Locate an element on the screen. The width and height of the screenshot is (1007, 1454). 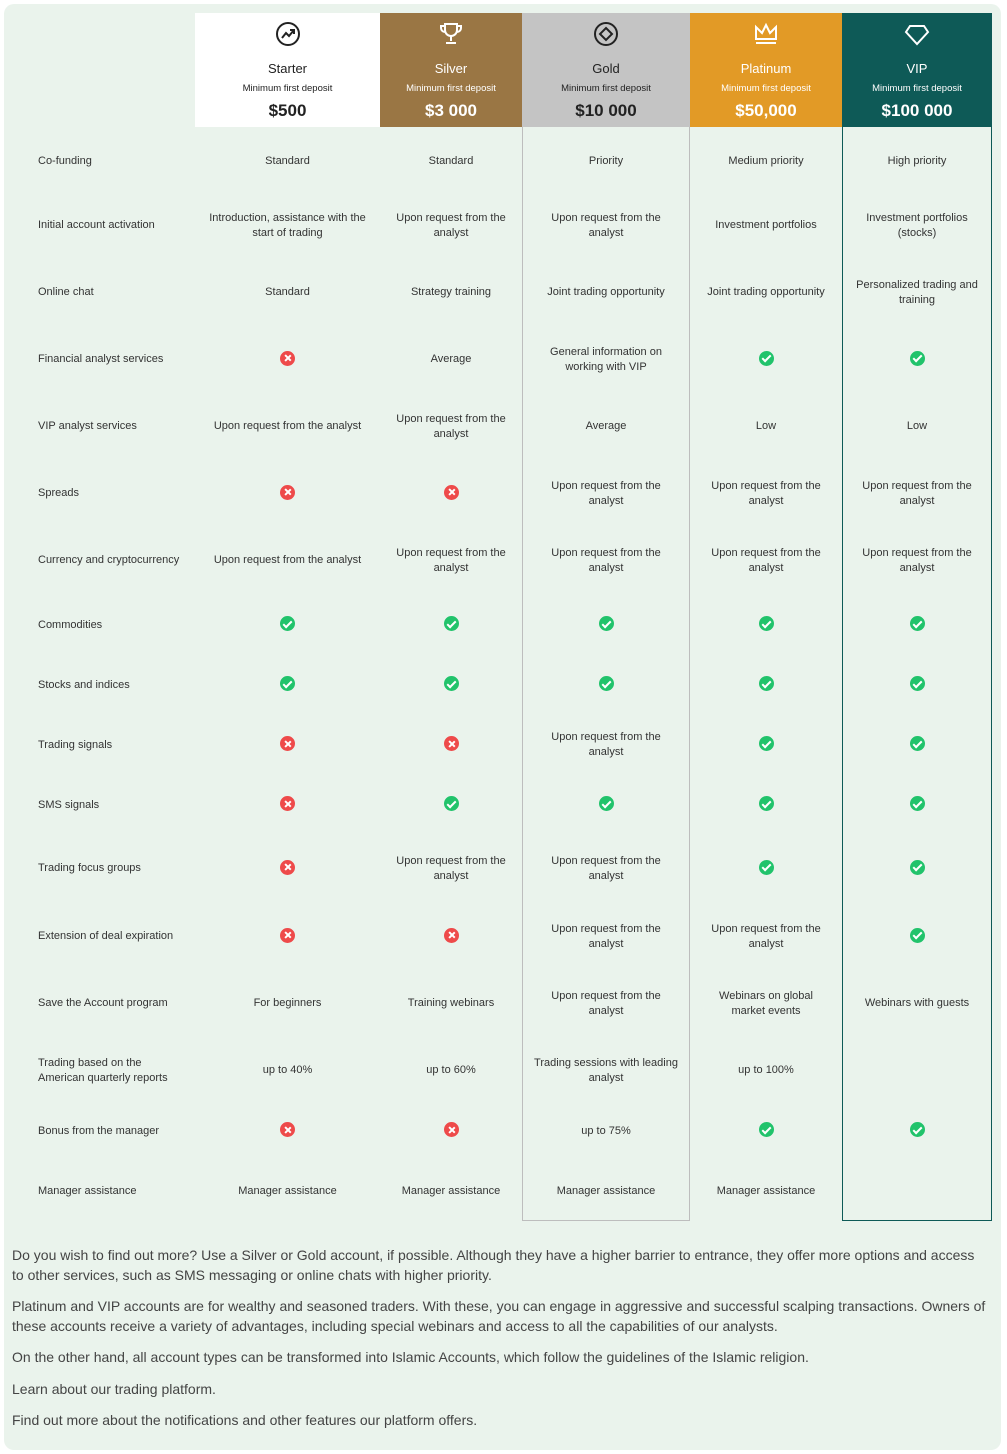
plan-header-vip: VIP Minimum first deposit $100 000 is located at coordinates (917, 70).